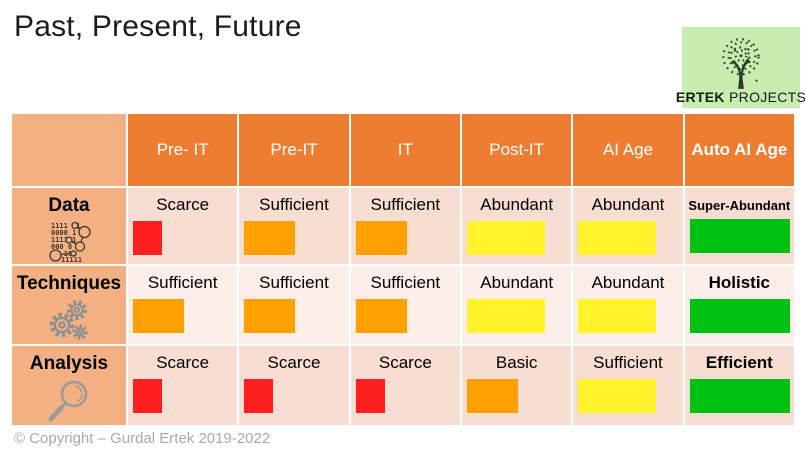 This screenshot has width=806, height=453. I want to click on cell-techniques-post-it: Abundant, so click(516, 305).